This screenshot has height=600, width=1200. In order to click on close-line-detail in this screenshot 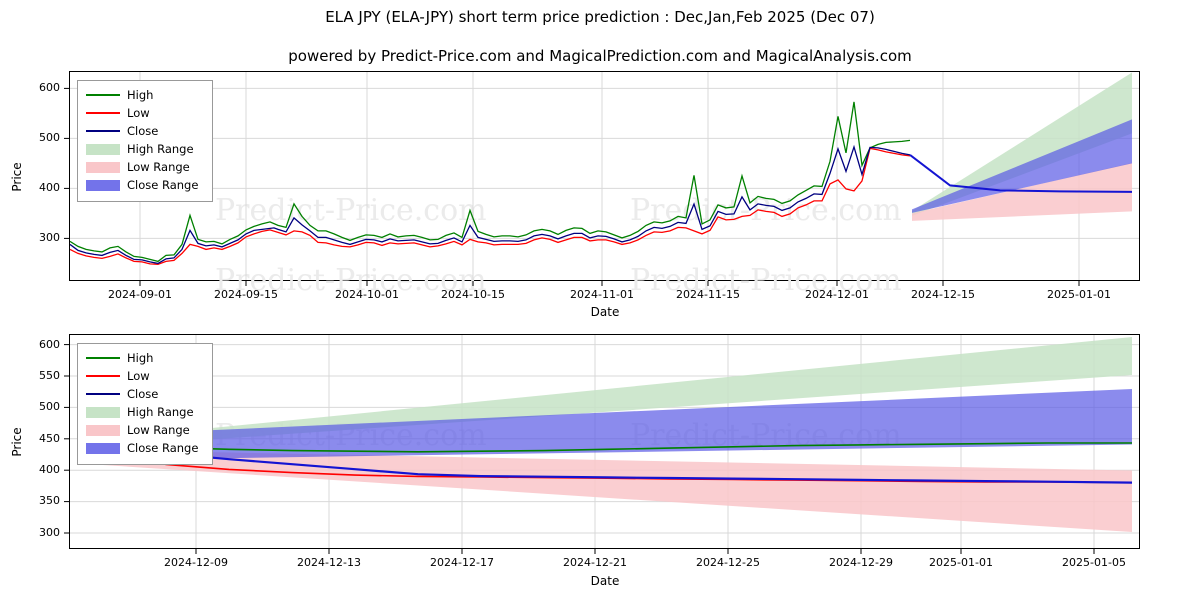, I will do `click(617, 464)`.